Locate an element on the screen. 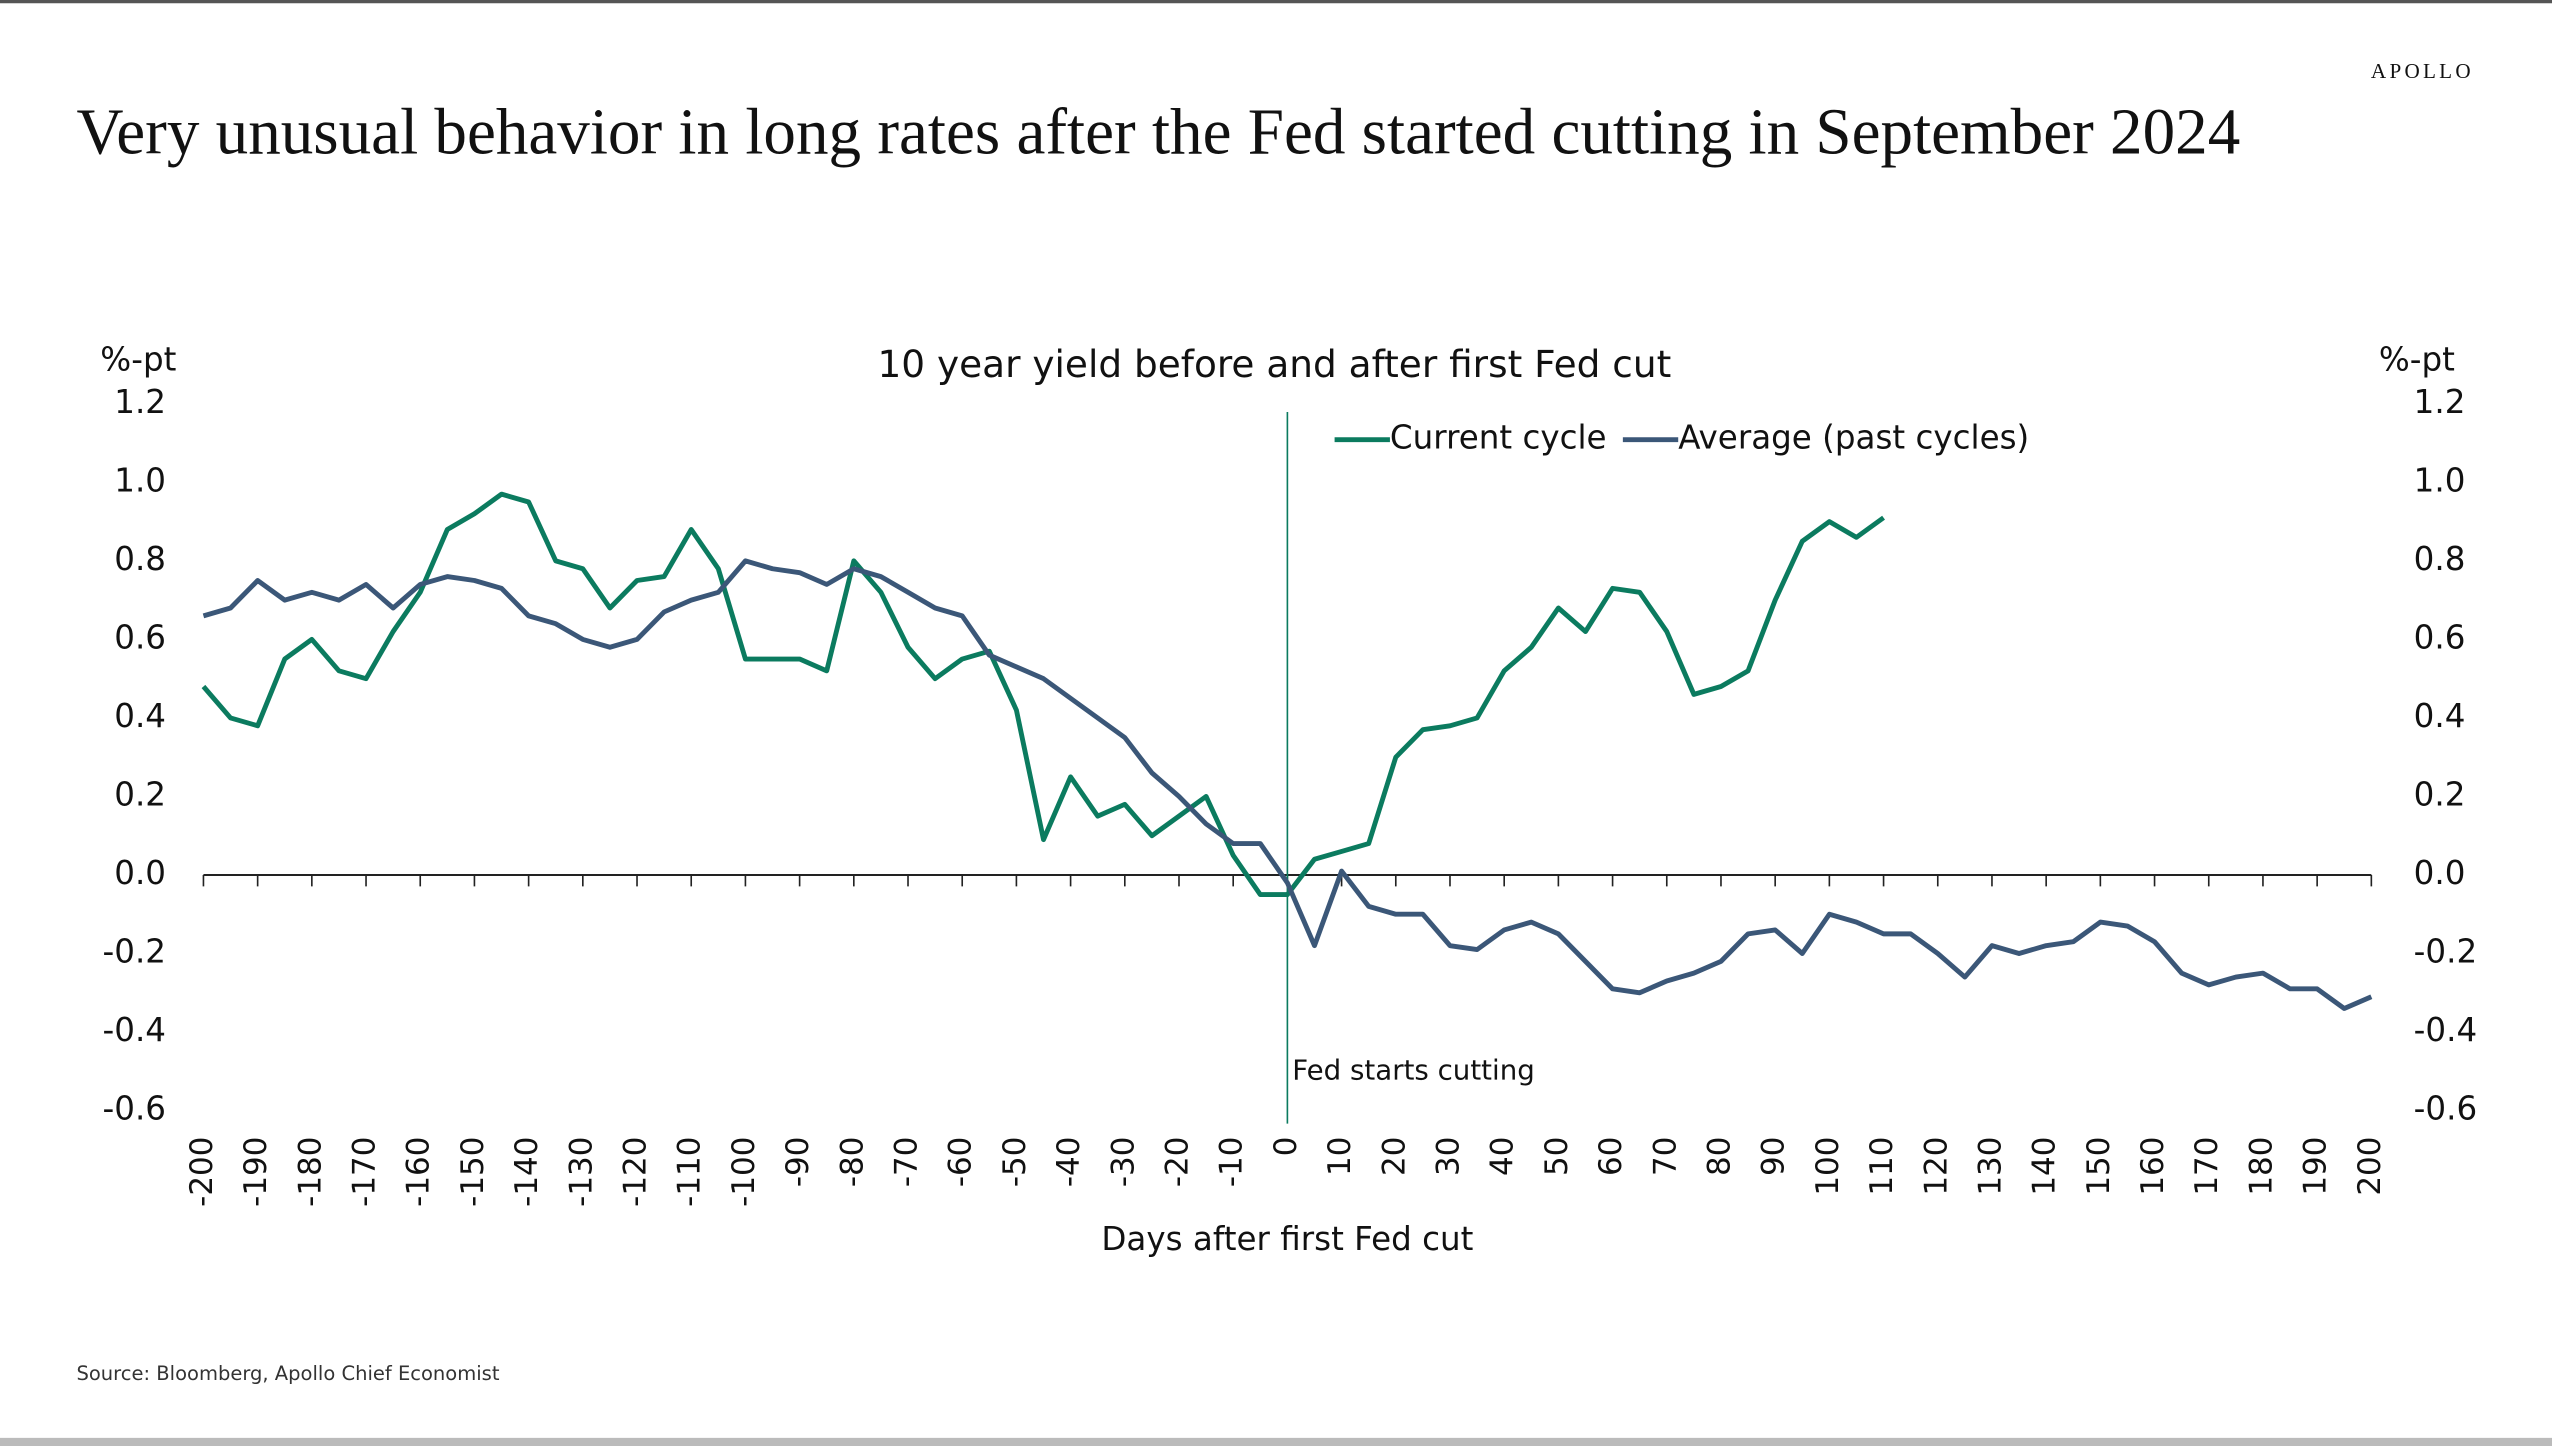 This screenshot has height=1446, width=2552. x-tick-label: 170 is located at coordinates (2207, 1166).